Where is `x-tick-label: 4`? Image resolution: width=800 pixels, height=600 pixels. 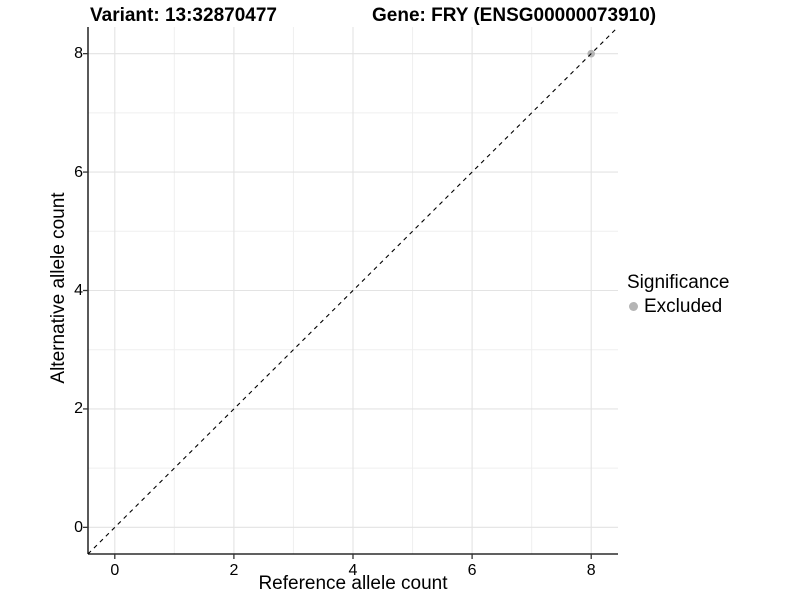
x-tick-label: 4 is located at coordinates (353, 570).